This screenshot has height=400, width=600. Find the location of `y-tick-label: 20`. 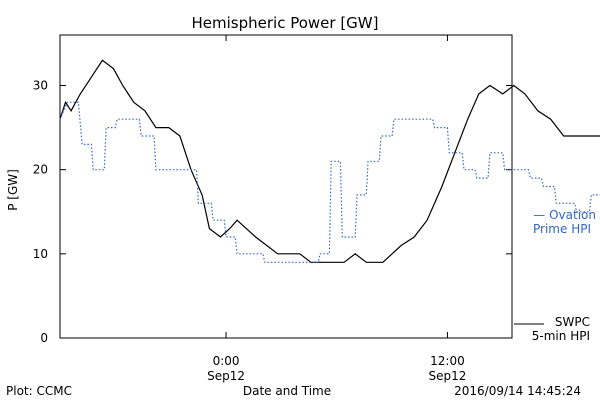

y-tick-label: 20 is located at coordinates (40, 170).